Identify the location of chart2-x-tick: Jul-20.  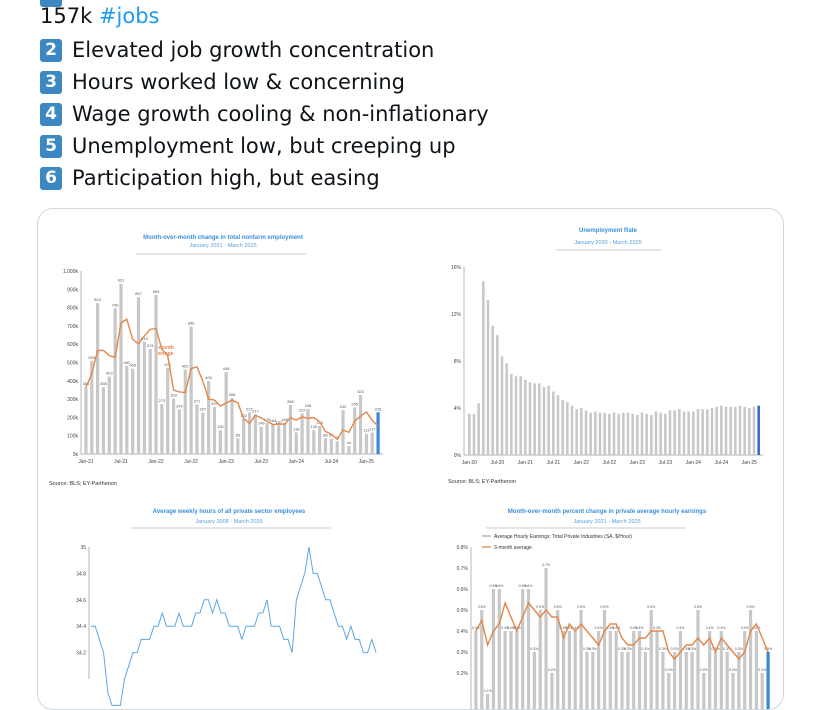
(498, 463).